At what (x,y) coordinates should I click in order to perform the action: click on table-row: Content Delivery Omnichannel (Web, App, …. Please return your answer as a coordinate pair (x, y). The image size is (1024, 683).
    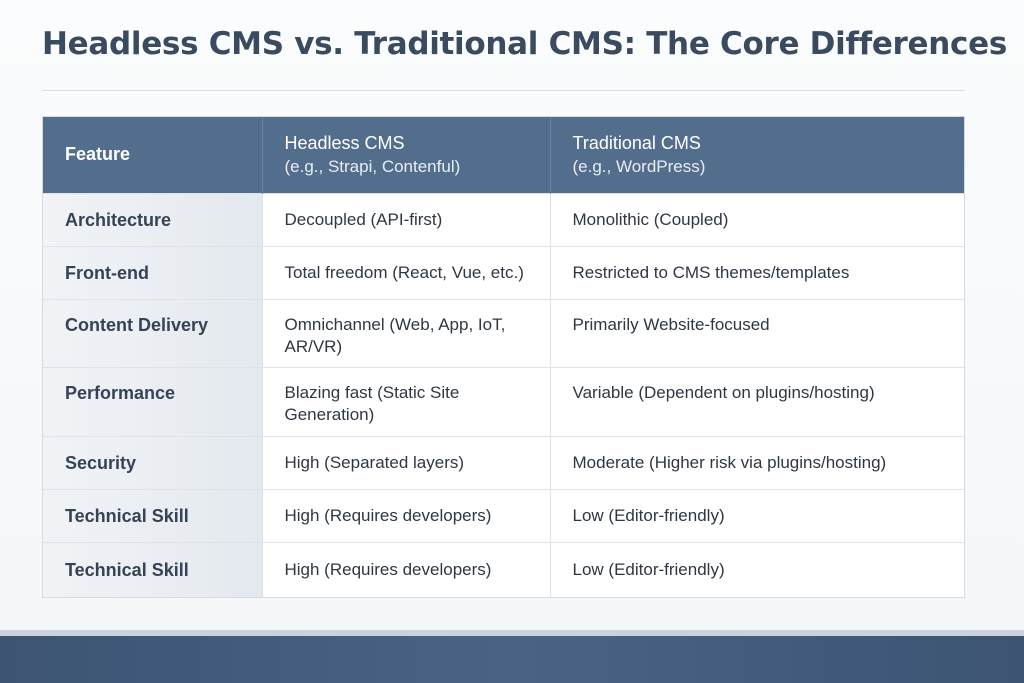
    Looking at the image, I should click on (503, 333).